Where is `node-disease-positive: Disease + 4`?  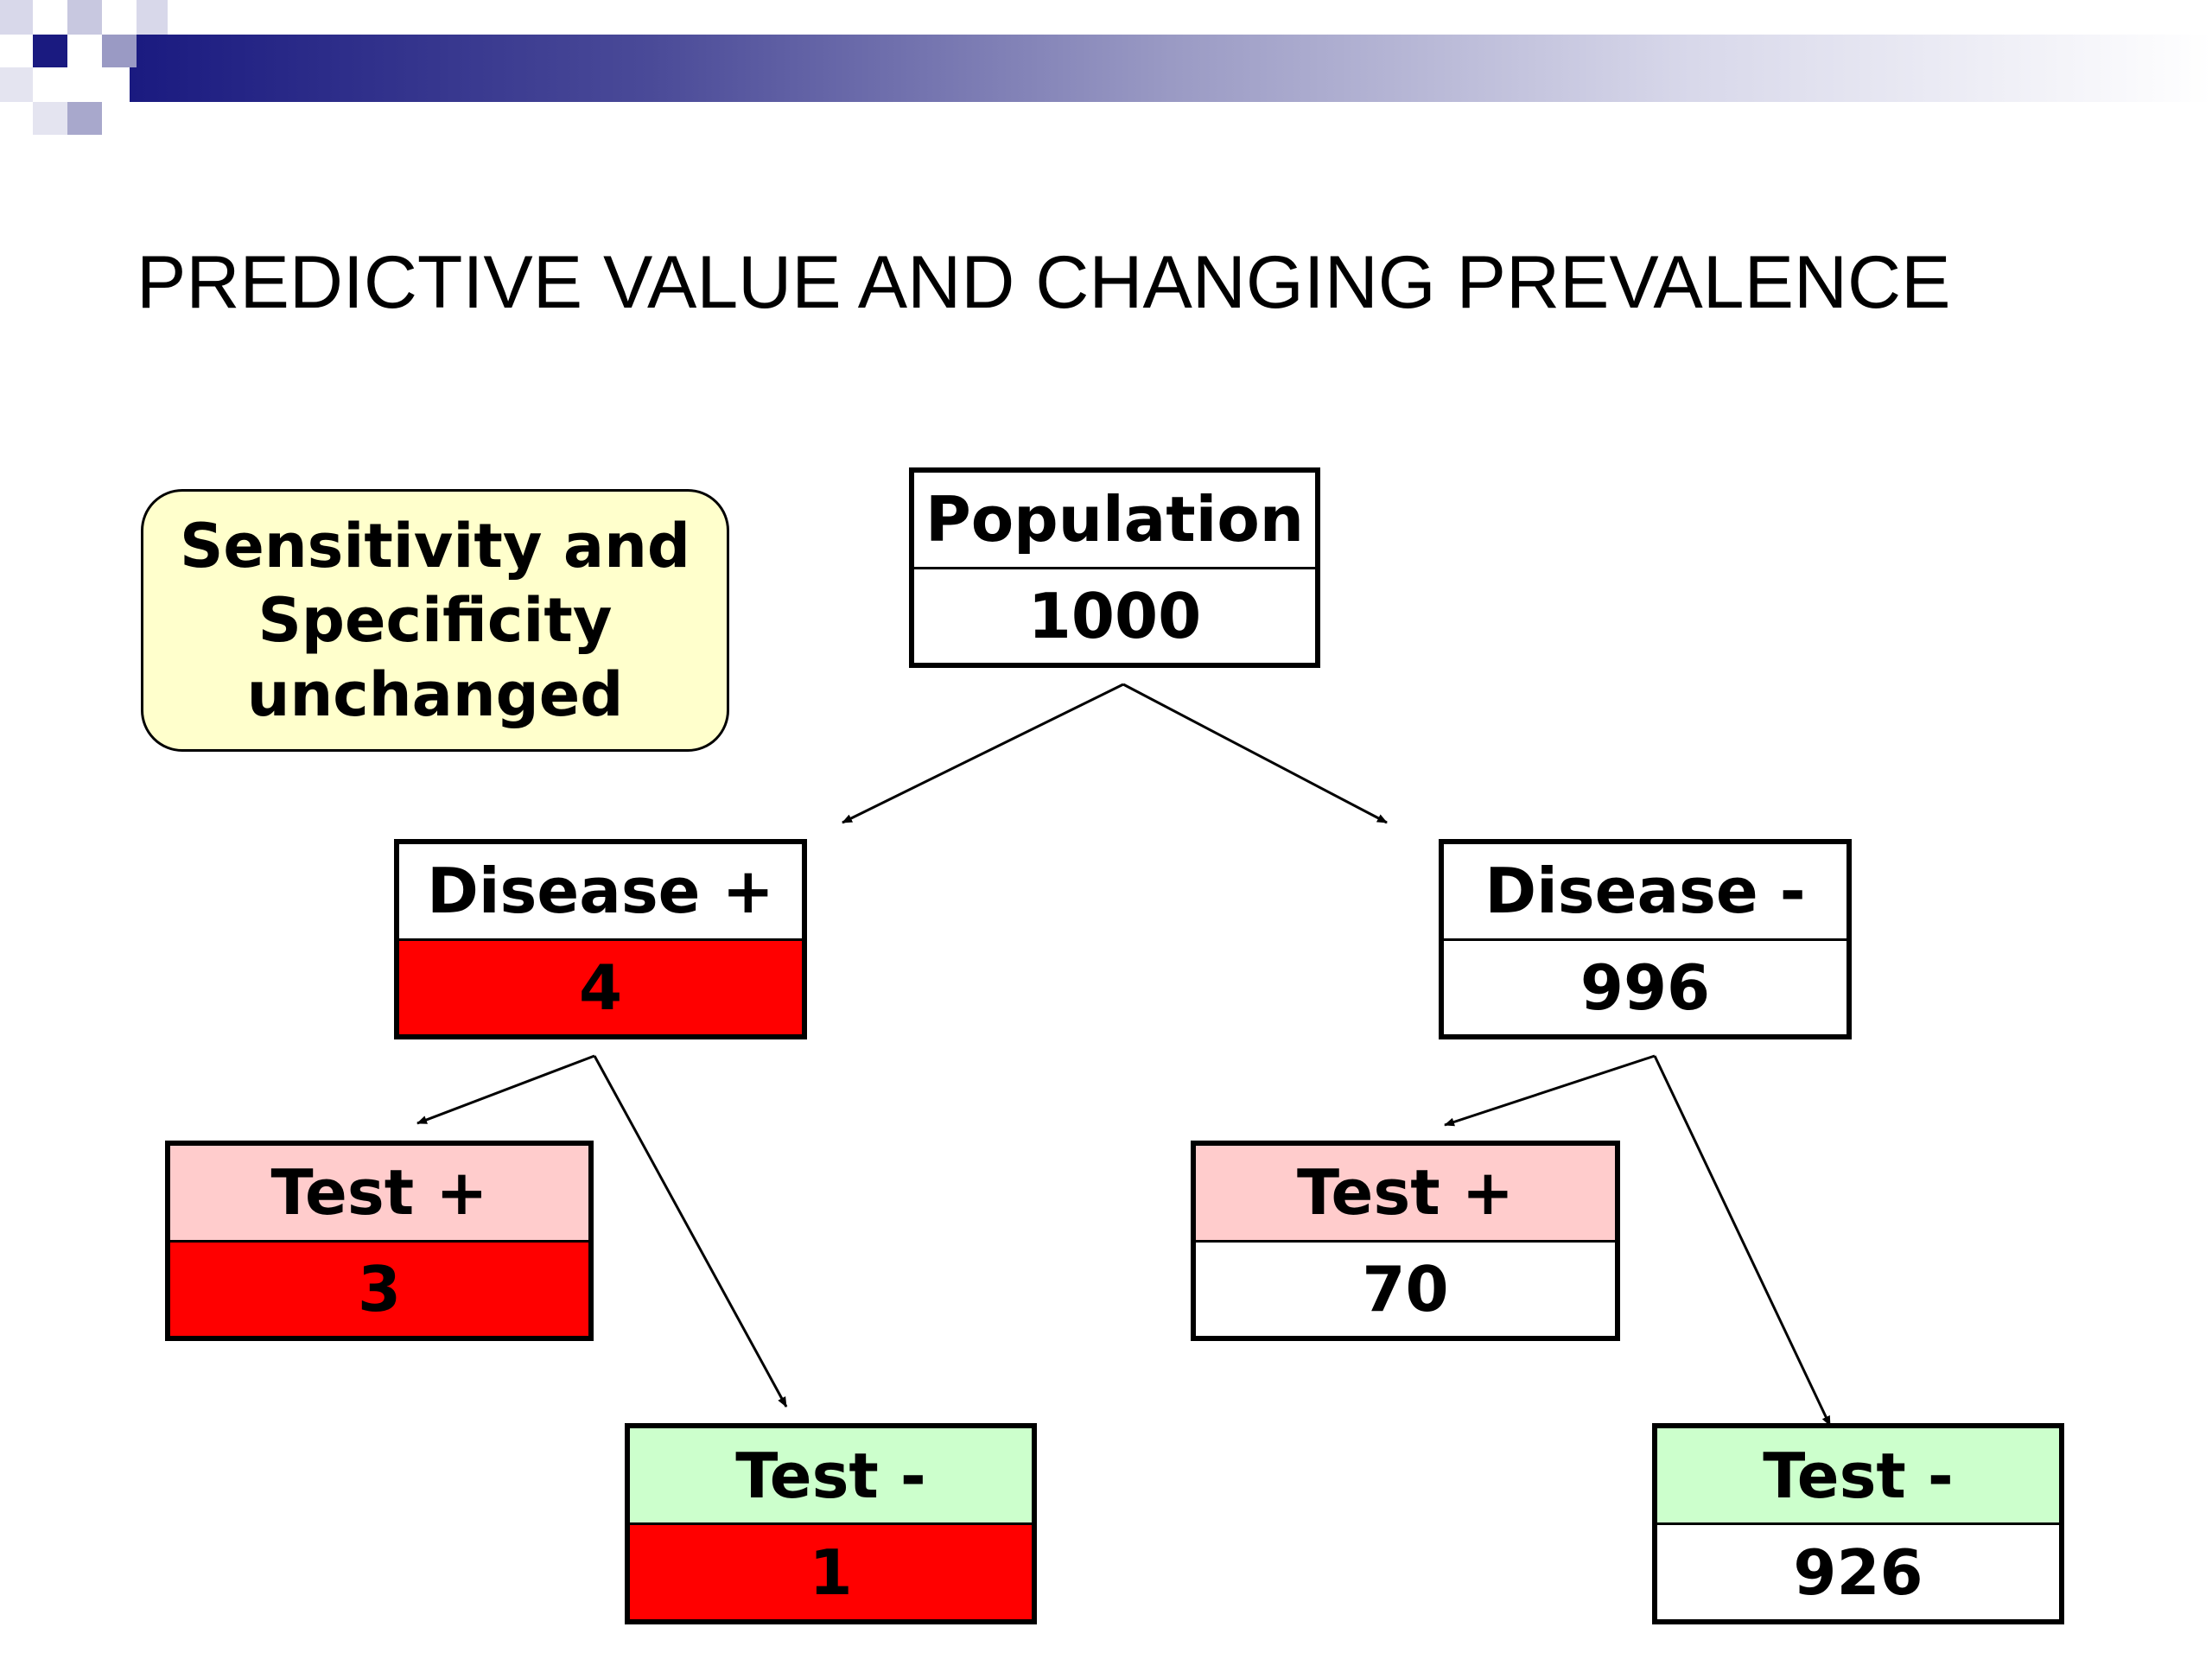
node-disease-positive: Disease + 4 is located at coordinates (600, 939).